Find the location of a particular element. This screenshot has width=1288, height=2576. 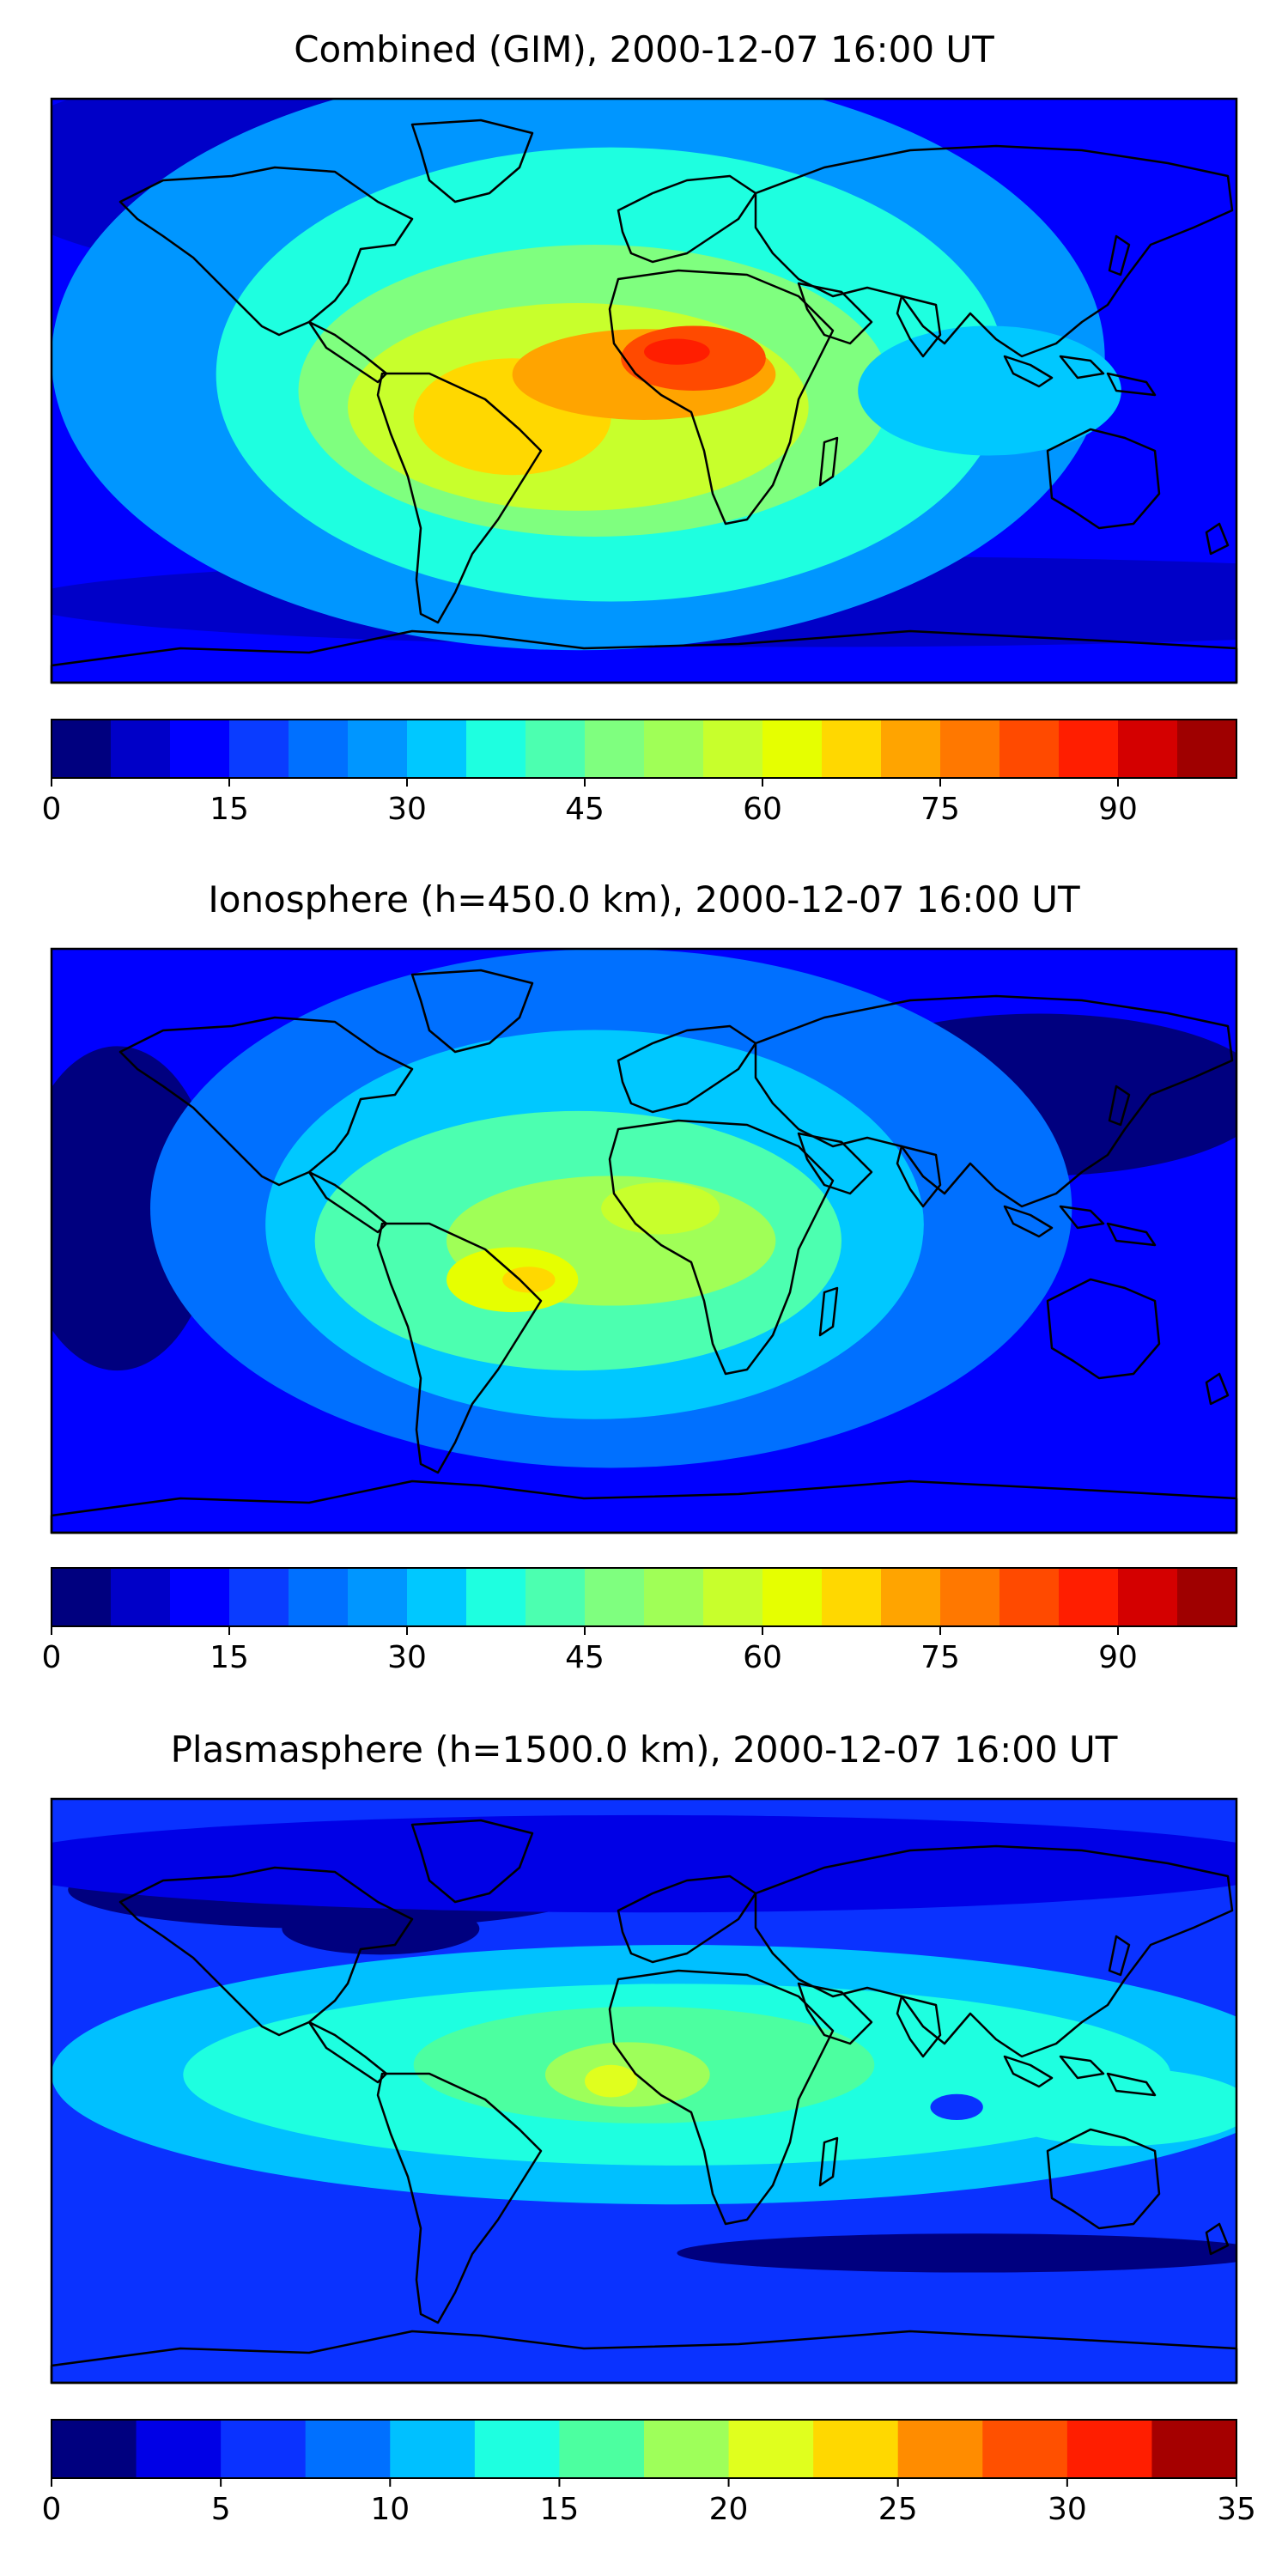

colorbar-tick-label: 10 is located at coordinates (390, 2509).